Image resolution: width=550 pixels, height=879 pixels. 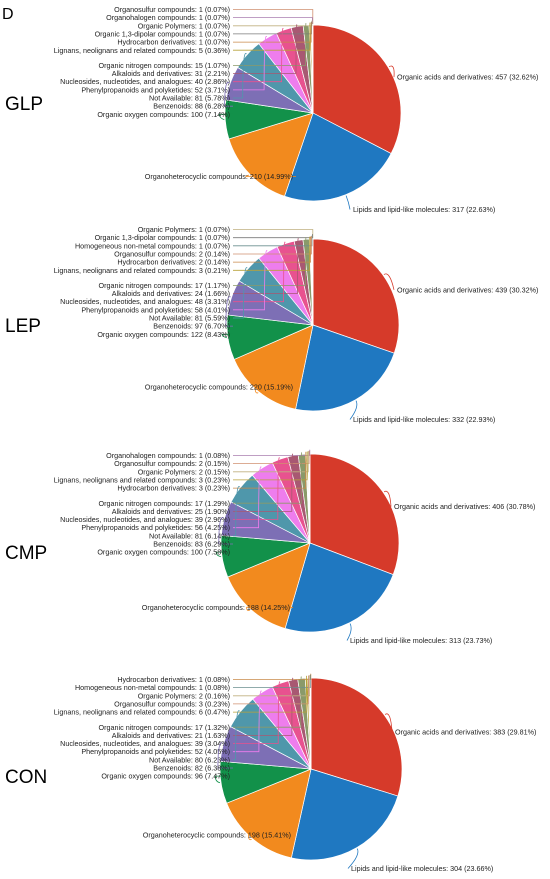 What do you see at coordinates (271, 154) in the screenshot?
I see `pie-slice-organoheterocyclic-compounds` at bounding box center [271, 154].